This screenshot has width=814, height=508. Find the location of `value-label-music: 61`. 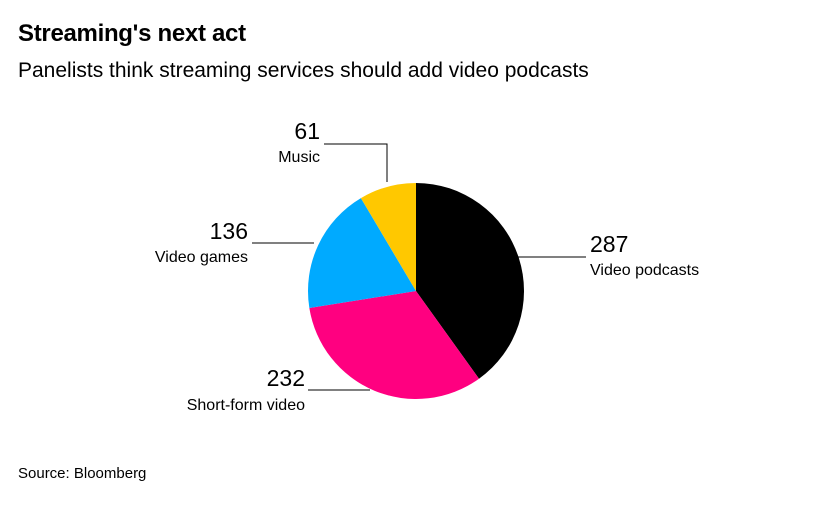

value-label-music: 61 is located at coordinates (307, 131).